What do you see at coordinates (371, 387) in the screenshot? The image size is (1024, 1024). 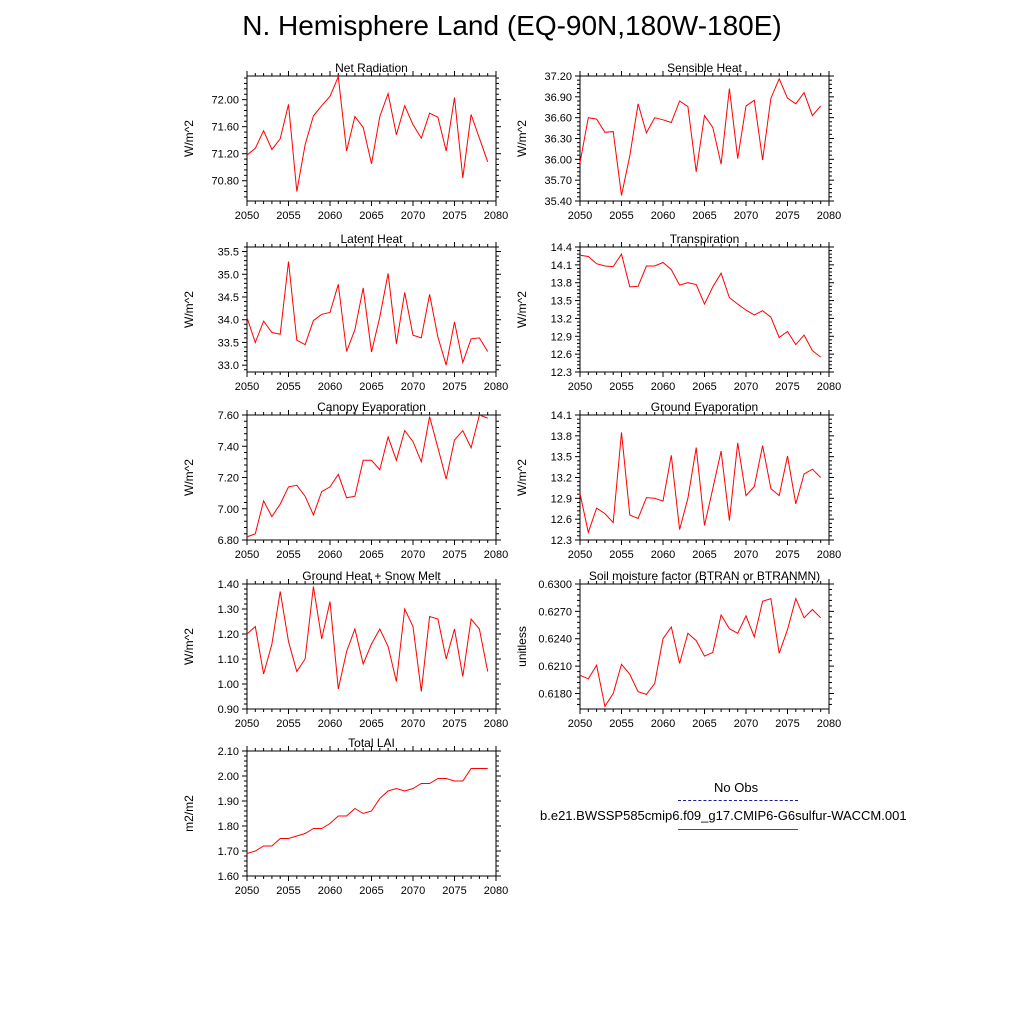 I see `chart-3-xtick-label: 2065` at bounding box center [371, 387].